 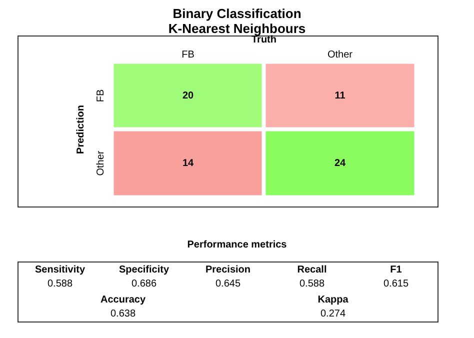 I want to click on x-axis-title: Truth, so click(x=264, y=40).